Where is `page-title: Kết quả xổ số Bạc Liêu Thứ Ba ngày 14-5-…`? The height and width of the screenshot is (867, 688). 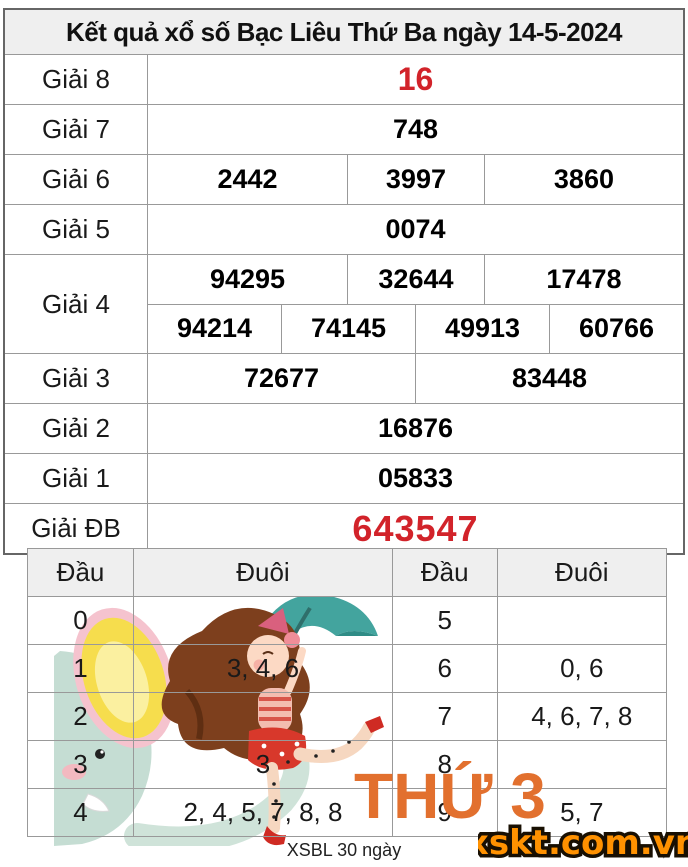
page-title: Kết quả xổ số Bạc Liêu Thứ Ba ngày 14-5-… is located at coordinates (344, 32).